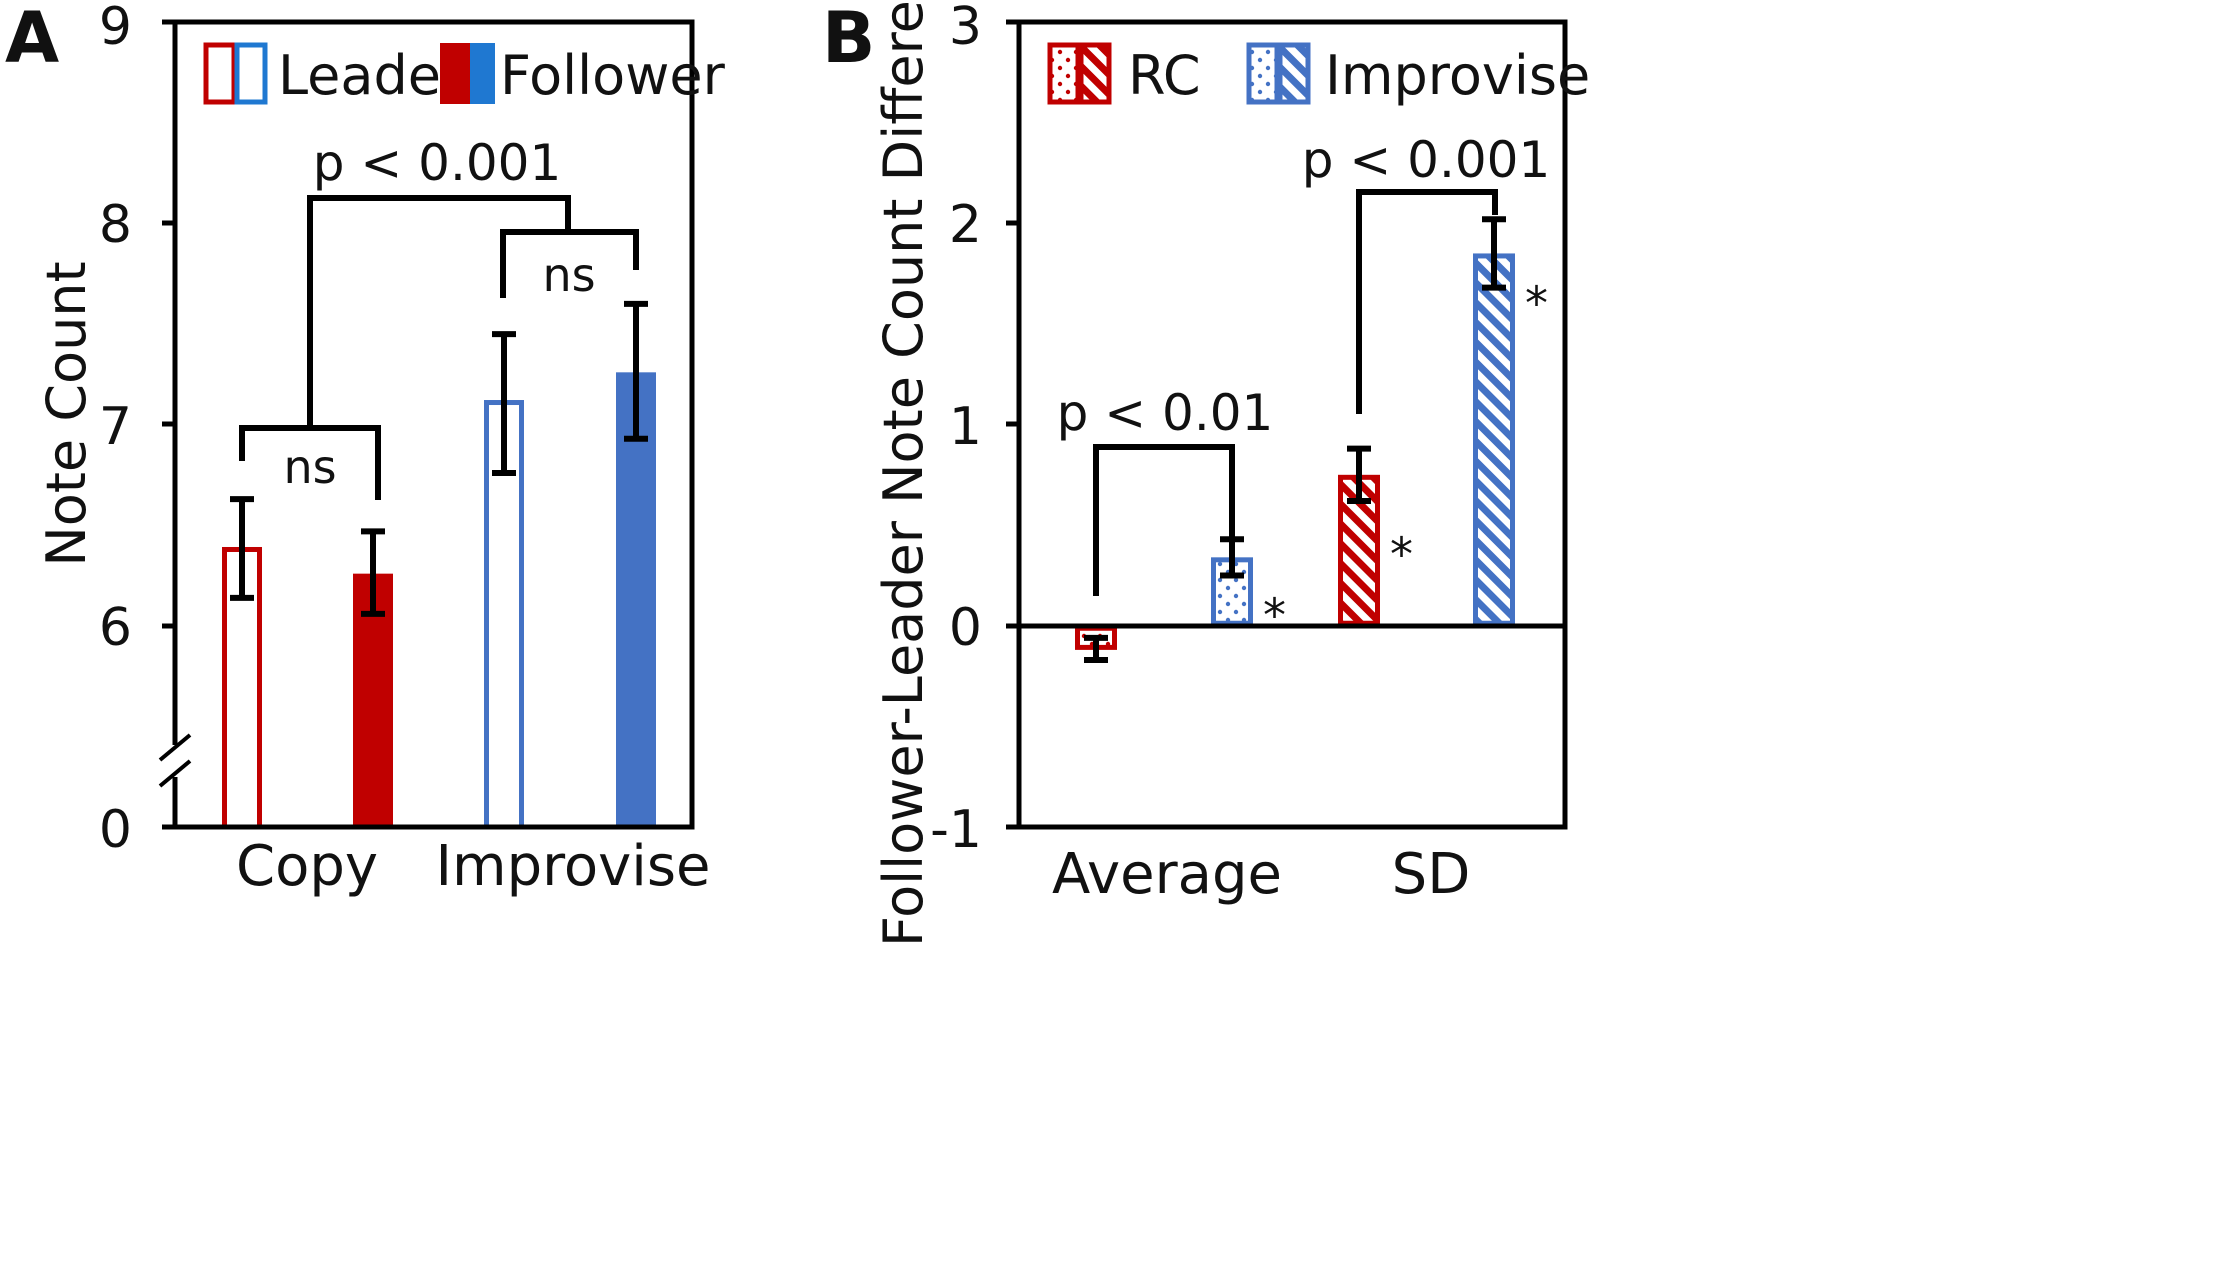 The image size is (2217, 1279). Describe the element at coordinates (1457, 75) in the screenshot. I see `legend-improvise-label: Improvise` at that location.